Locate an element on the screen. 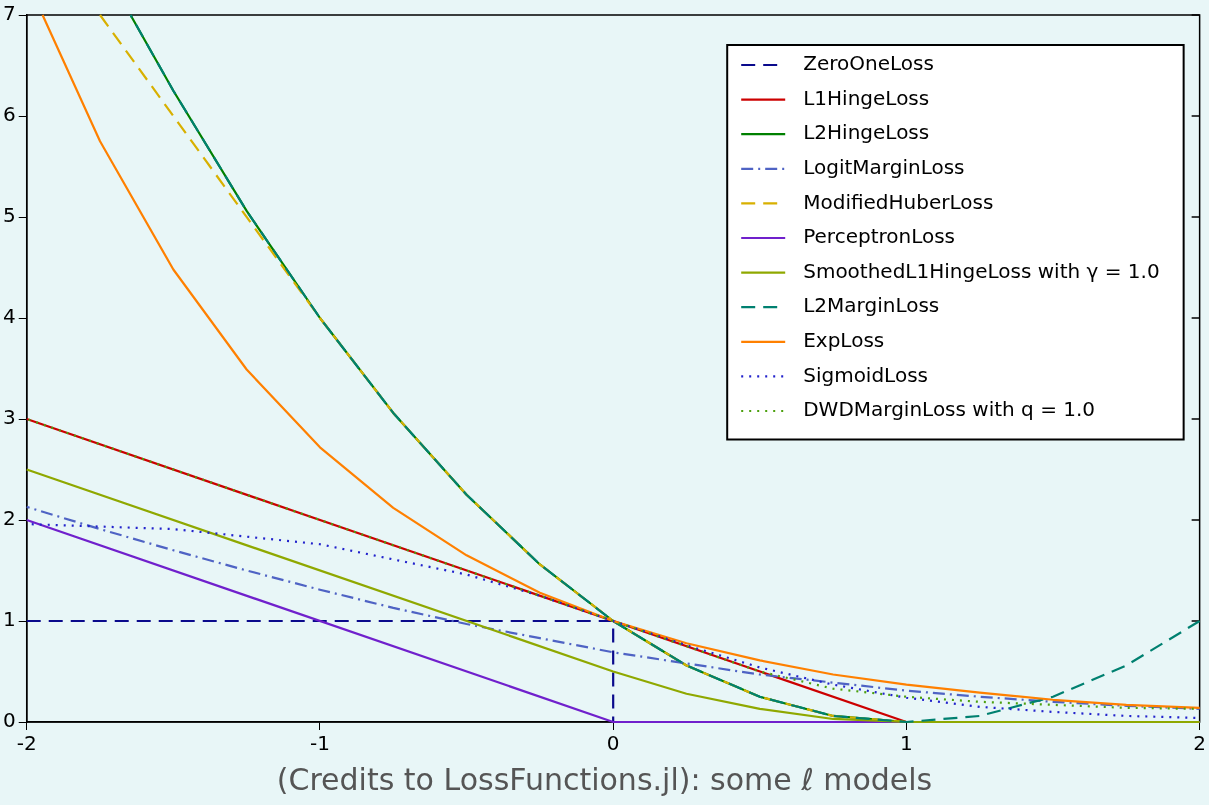 This screenshot has width=1209, height=805. legend-label: DWDMarginLoss with q = 1.0 is located at coordinates (949, 409).